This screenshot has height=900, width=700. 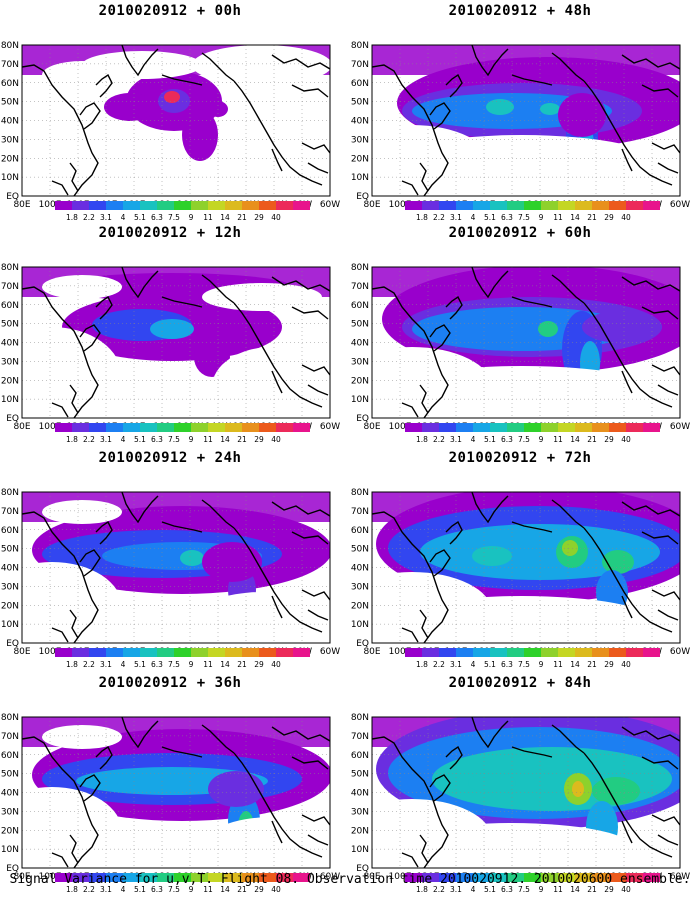 I want to click on longitude-label: 100E, so click(x=400, y=652).